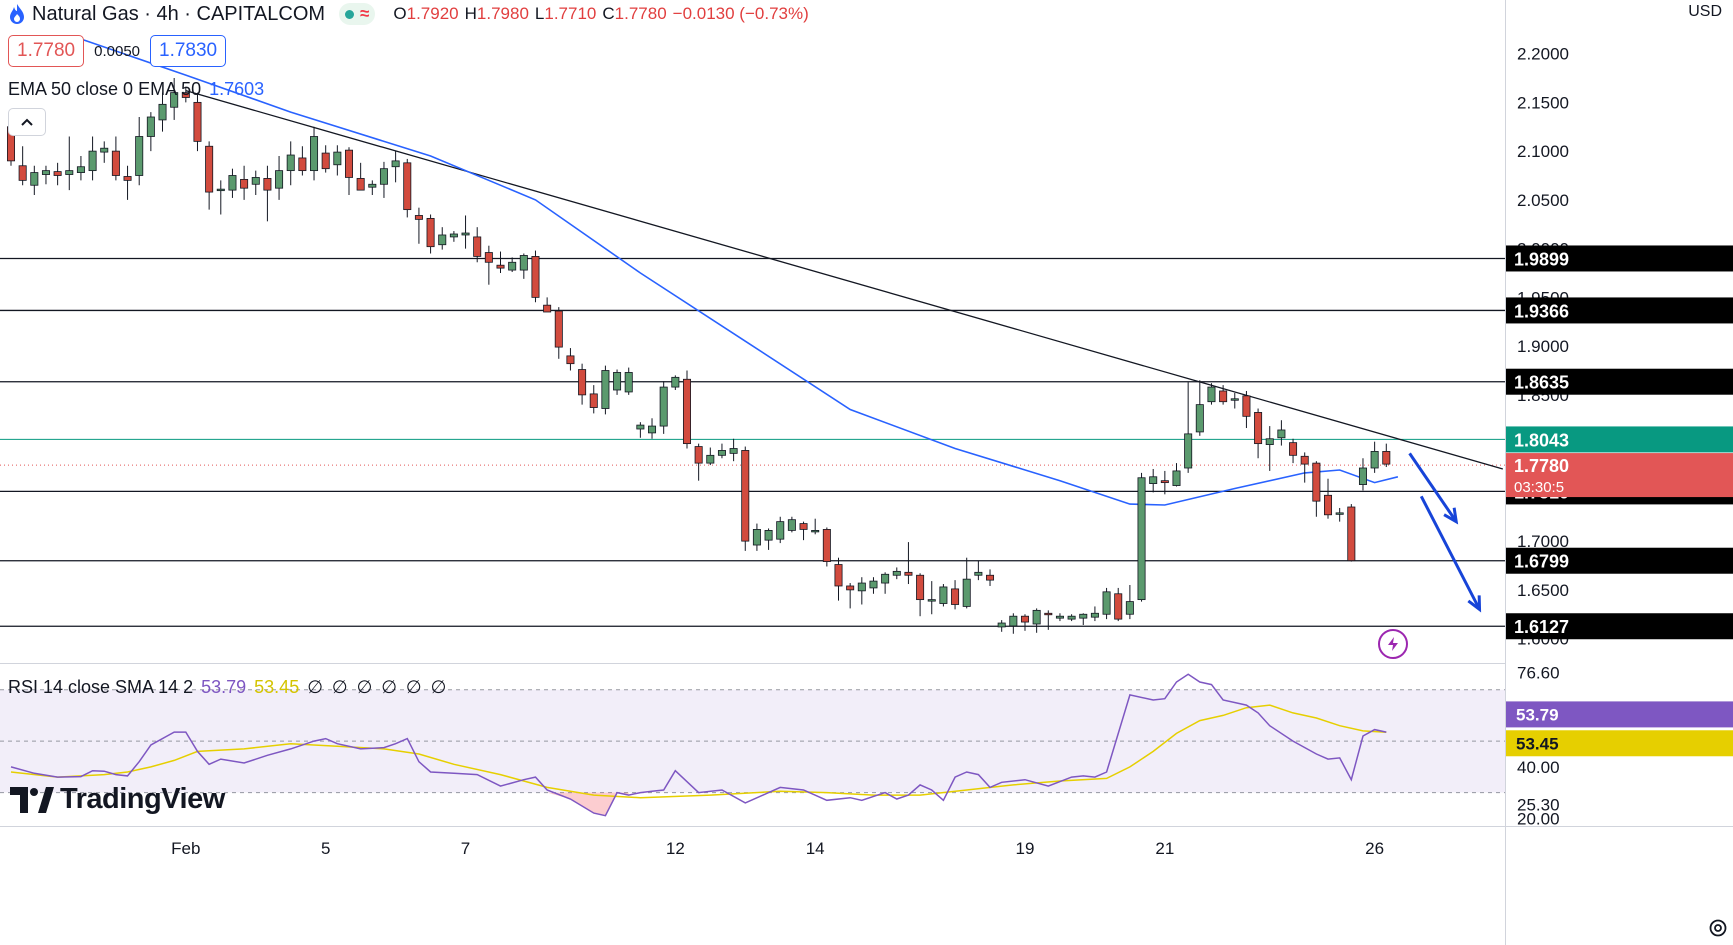 Image resolution: width=1733 pixels, height=945 pixels. I want to click on buy-button: 1.7830, so click(188, 51).